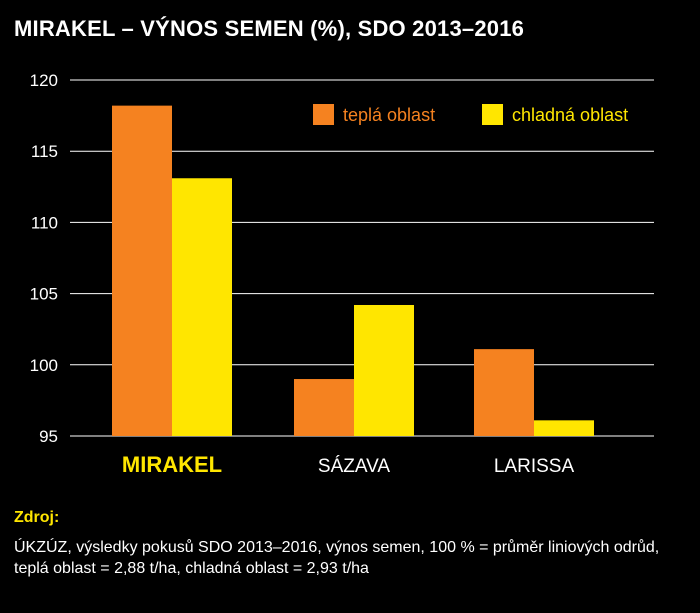 The image size is (700, 613). I want to click on x-tick-label: LARISSA, so click(534, 466).